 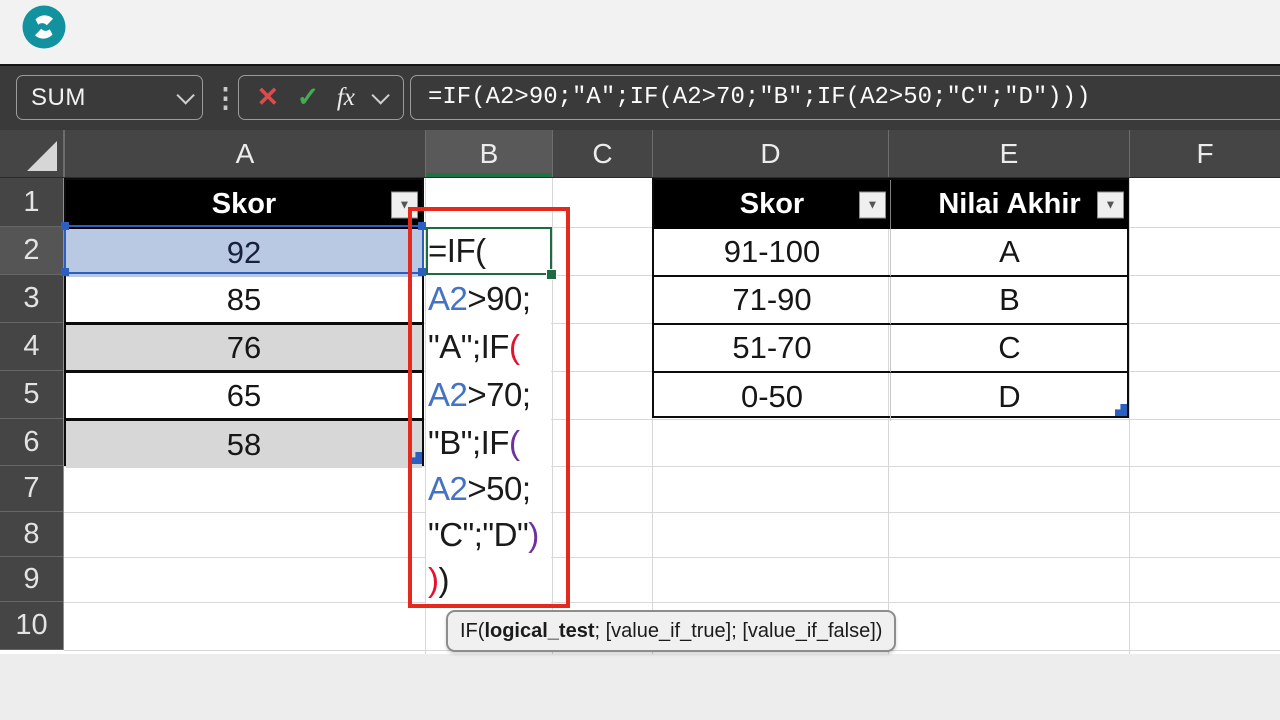 What do you see at coordinates (109, 97) in the screenshot?
I see `name-box: SUM` at bounding box center [109, 97].